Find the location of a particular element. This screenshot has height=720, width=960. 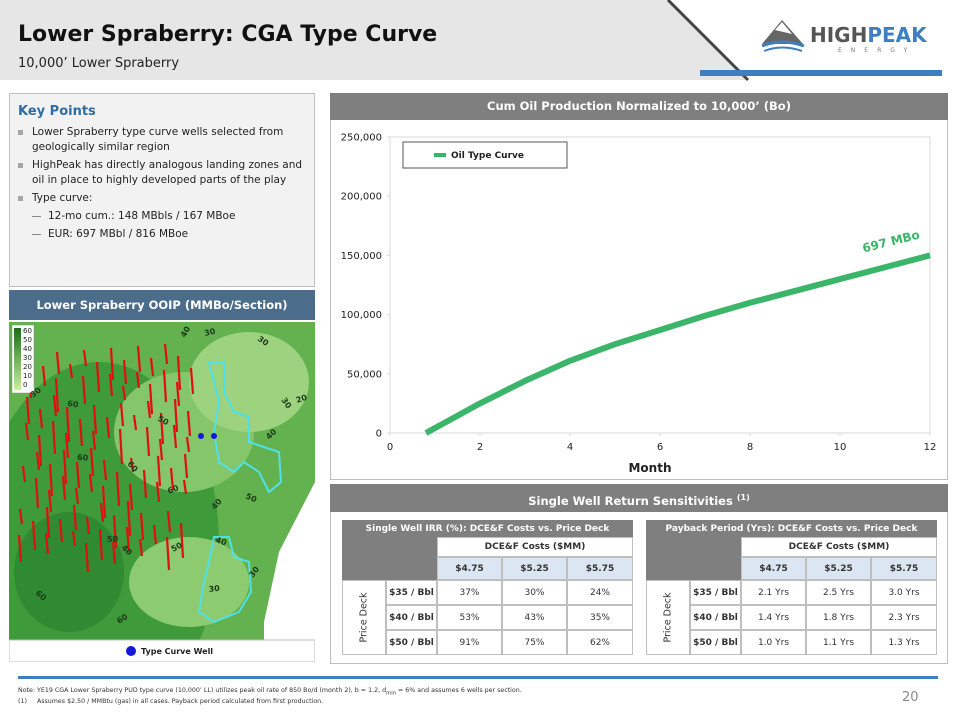

scale-label: 10 is located at coordinates (27, 376).